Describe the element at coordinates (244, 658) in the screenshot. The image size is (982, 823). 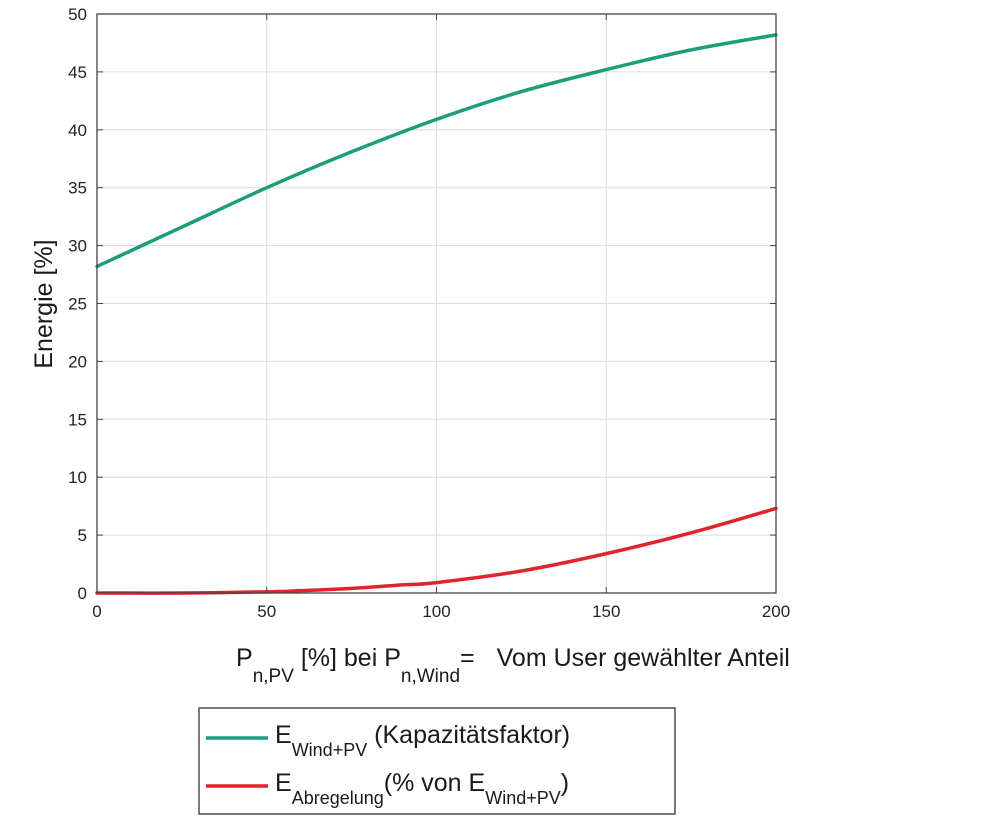
I see `x-axis-label-base: P` at that location.